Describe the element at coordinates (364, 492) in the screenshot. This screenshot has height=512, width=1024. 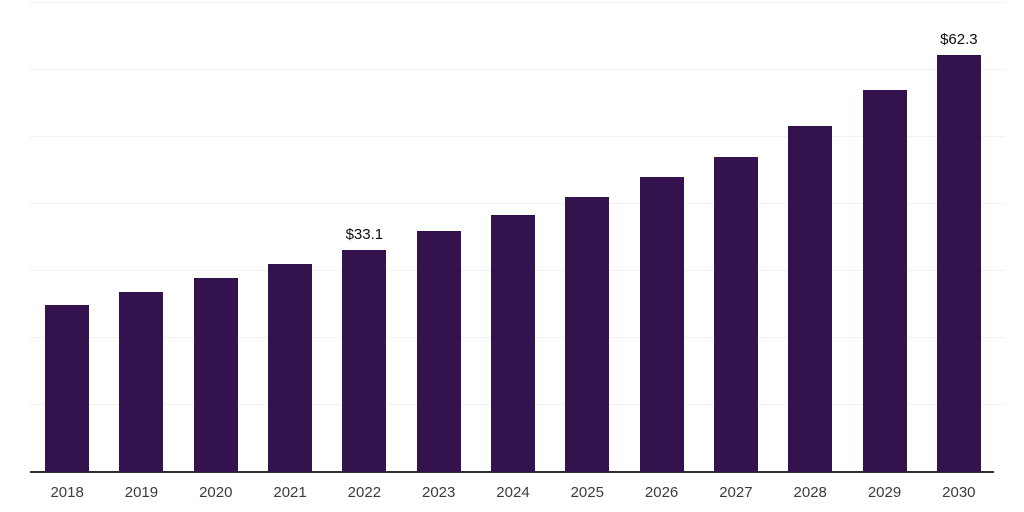
I see `x-tick-label: 2022` at that location.